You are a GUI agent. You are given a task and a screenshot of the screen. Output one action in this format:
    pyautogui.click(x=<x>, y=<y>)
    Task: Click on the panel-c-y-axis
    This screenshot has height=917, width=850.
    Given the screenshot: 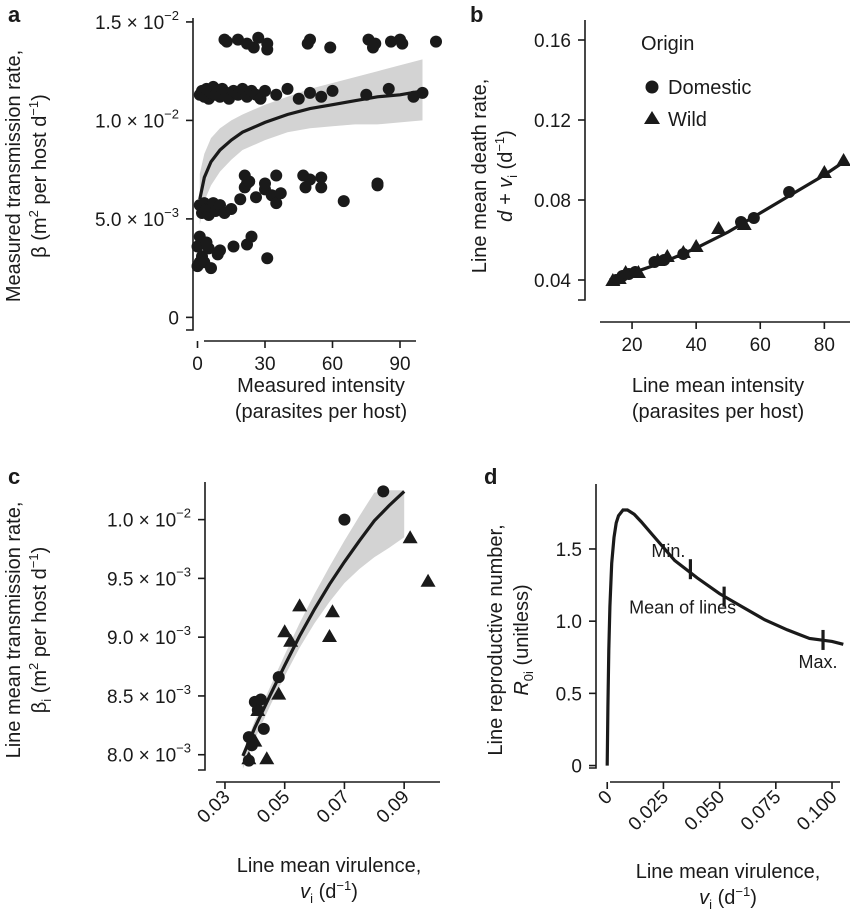 What is the action you would take?
    pyautogui.click(x=202, y=626)
    